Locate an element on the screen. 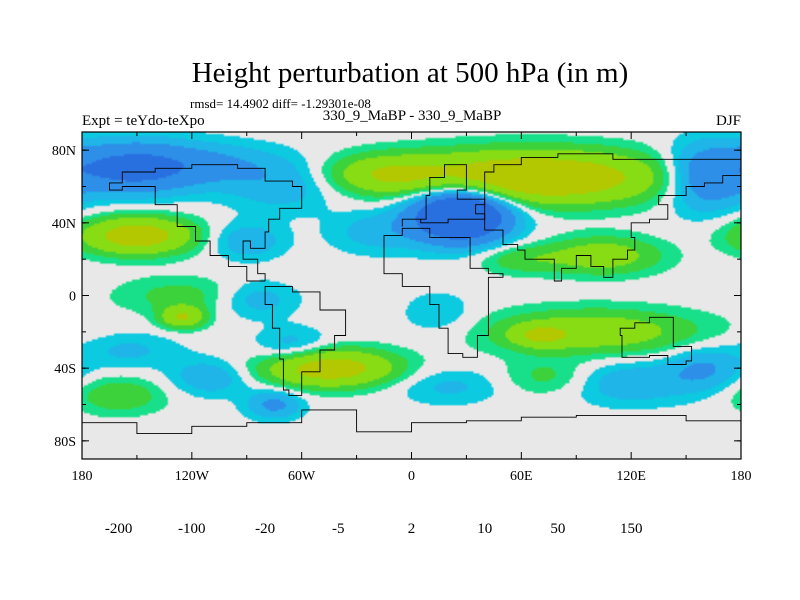 The height and width of the screenshot is (600, 800). colorbar-label: 10 is located at coordinates (484, 529).